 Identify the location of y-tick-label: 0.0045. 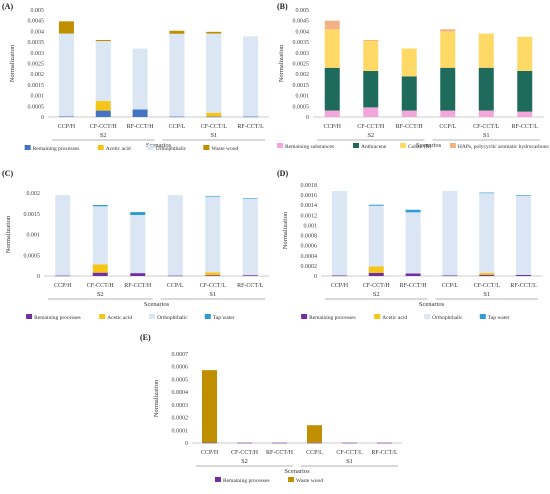
(36, 22).